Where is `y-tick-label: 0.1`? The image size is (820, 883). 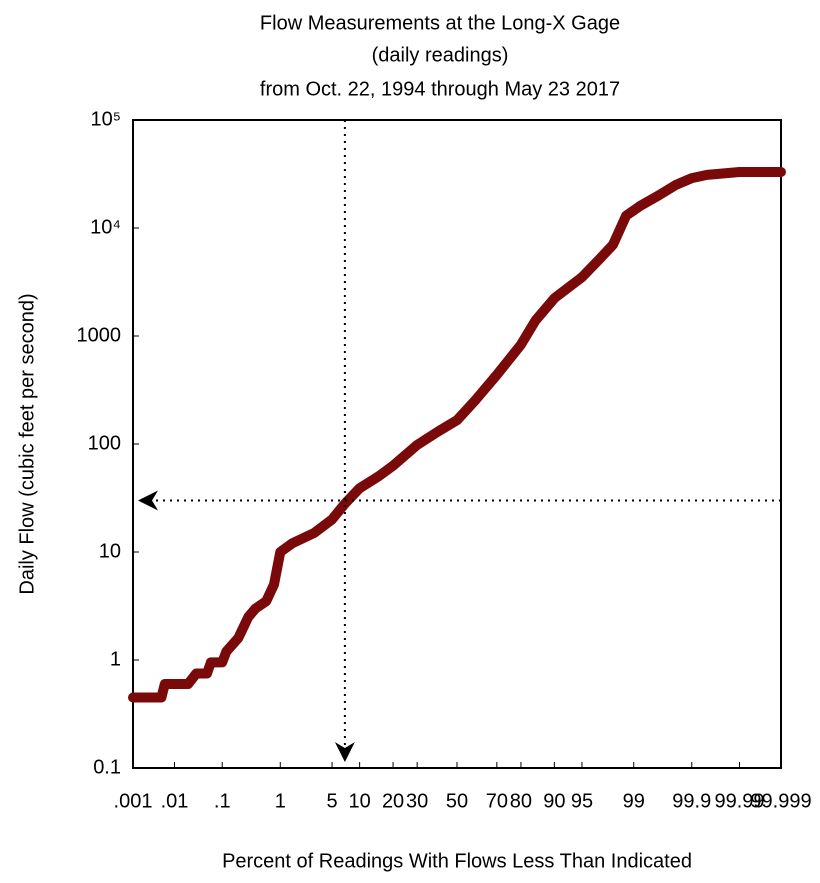
y-tick-label: 0.1 is located at coordinates (107, 767).